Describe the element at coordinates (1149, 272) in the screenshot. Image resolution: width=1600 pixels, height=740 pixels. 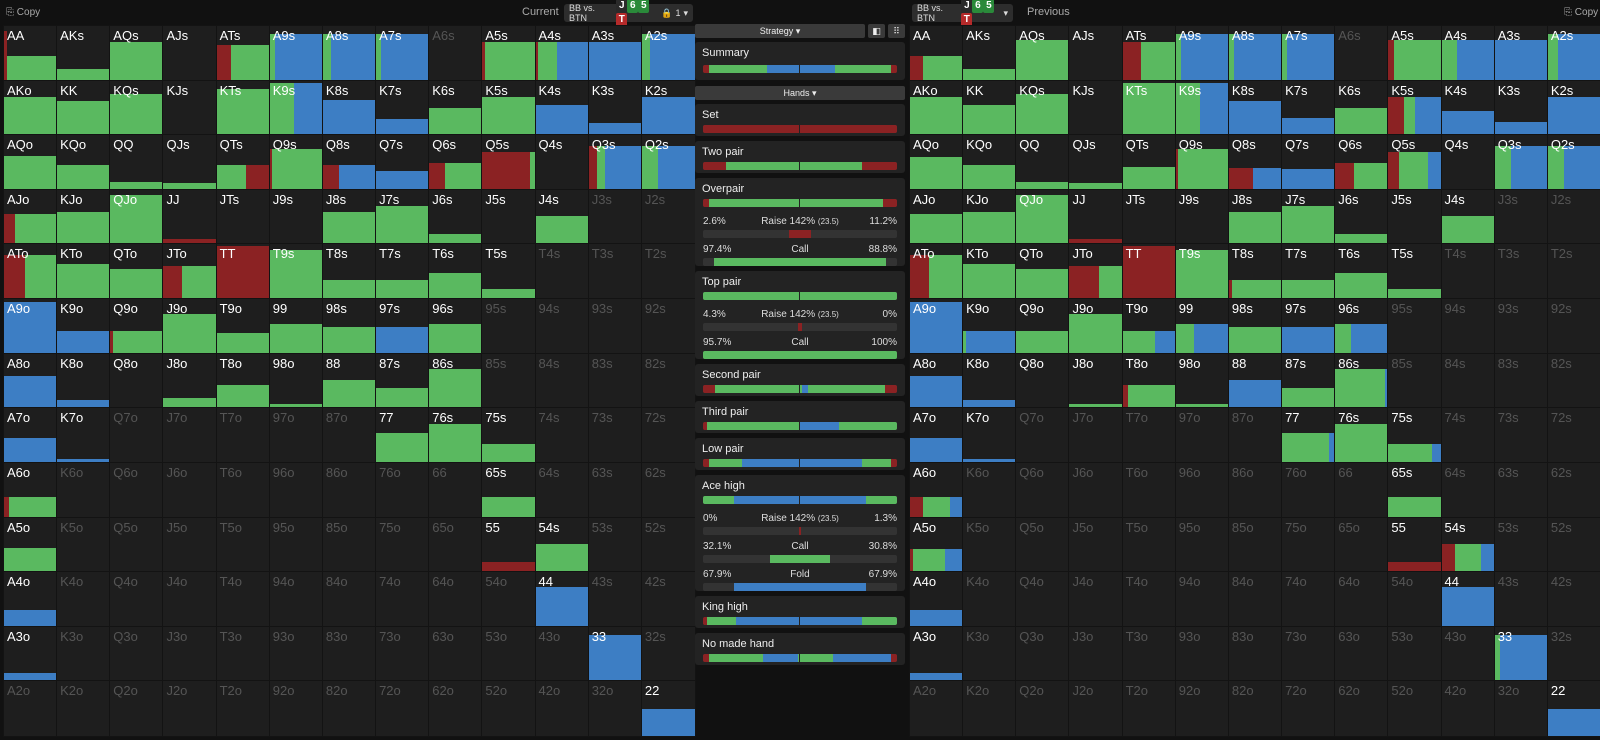
I see `hand-cell-TT: TT` at that location.